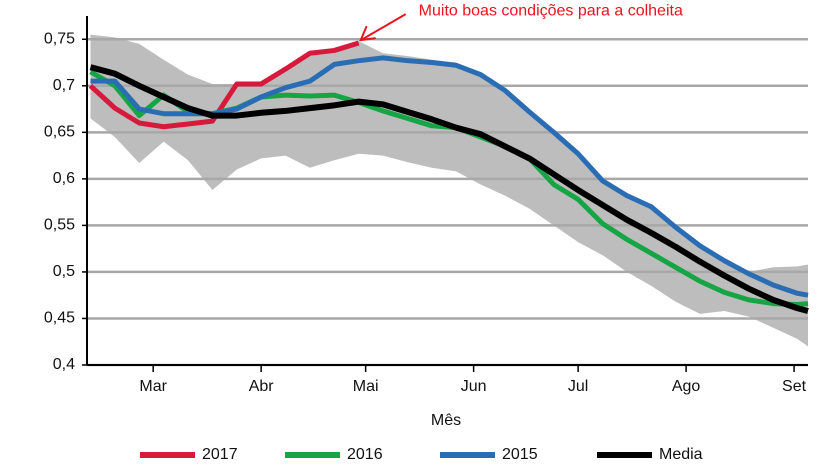  What do you see at coordinates (686, 386) in the screenshot?
I see `x-tick-label: Ago` at bounding box center [686, 386].